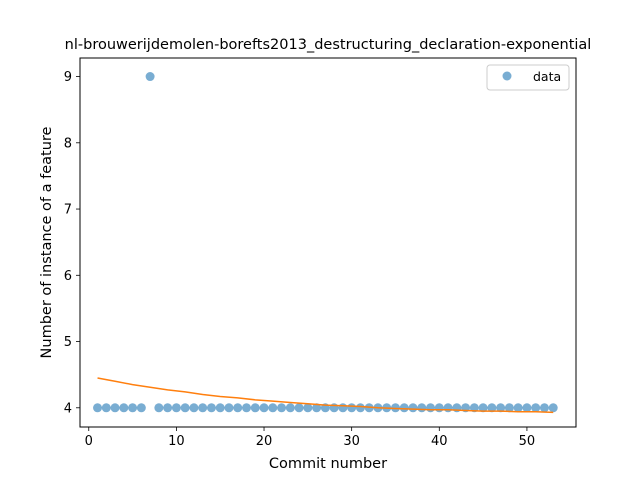 This screenshot has height=480, width=640. I want to click on y-tick-label: 9, so click(68, 77).